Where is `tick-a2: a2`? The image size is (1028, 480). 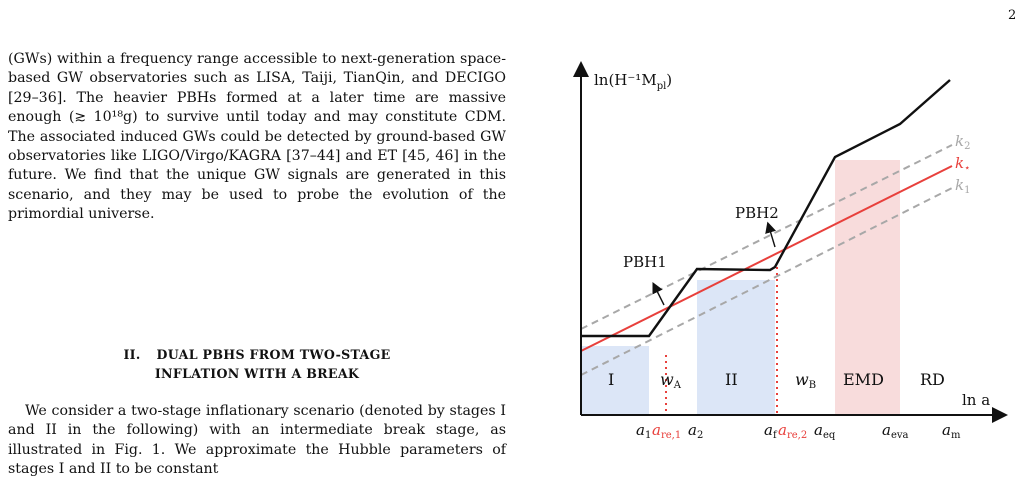
tick-a2: a2 is located at coordinates (695, 431).